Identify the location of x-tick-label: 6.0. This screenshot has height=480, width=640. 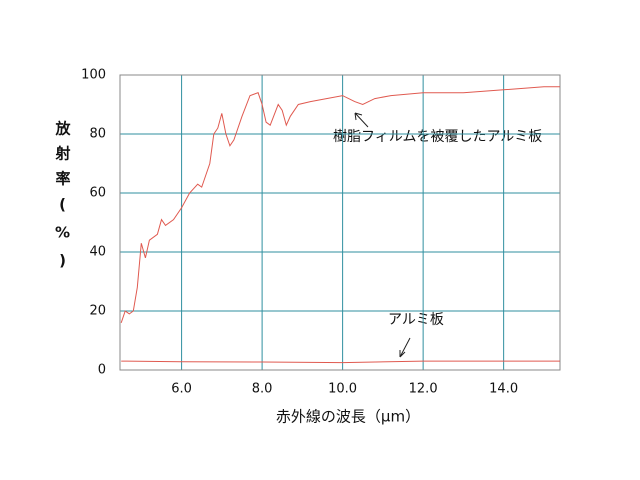
(181, 389).